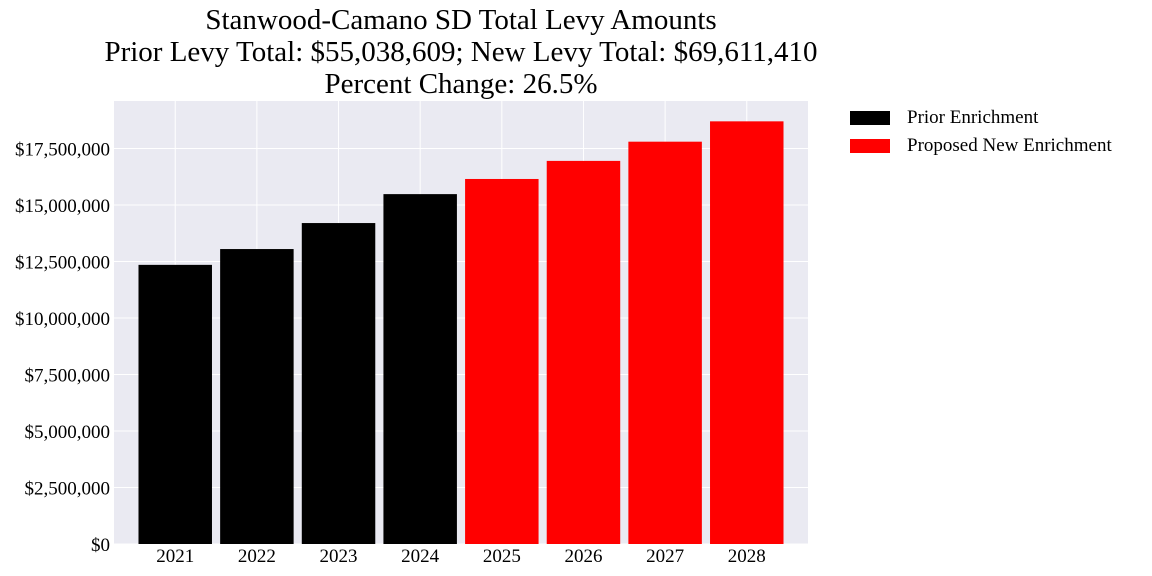  Describe the element at coordinates (502, 556) in the screenshot. I see `x-tick-label: 2025` at that location.